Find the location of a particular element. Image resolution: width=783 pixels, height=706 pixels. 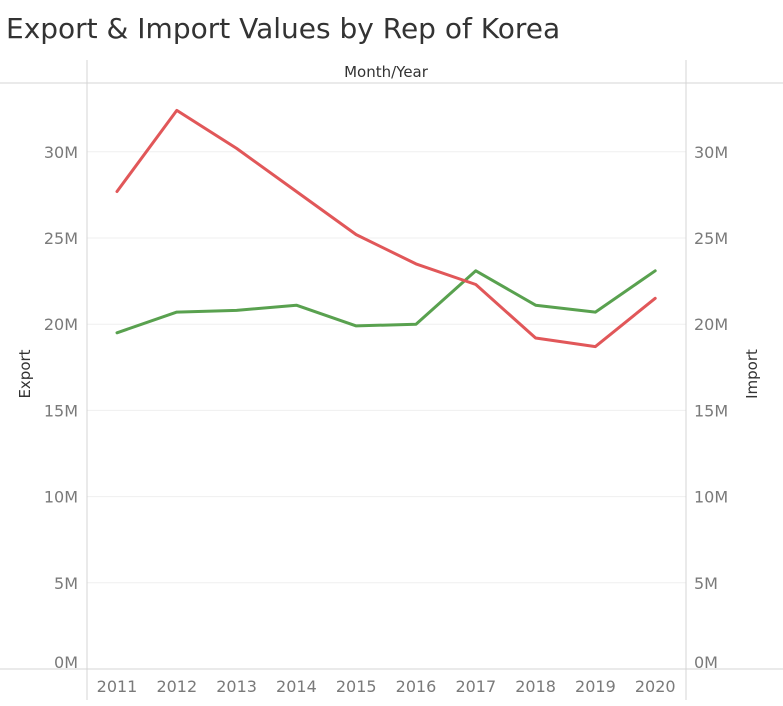

x-tick-label: 2013 is located at coordinates (236, 686).